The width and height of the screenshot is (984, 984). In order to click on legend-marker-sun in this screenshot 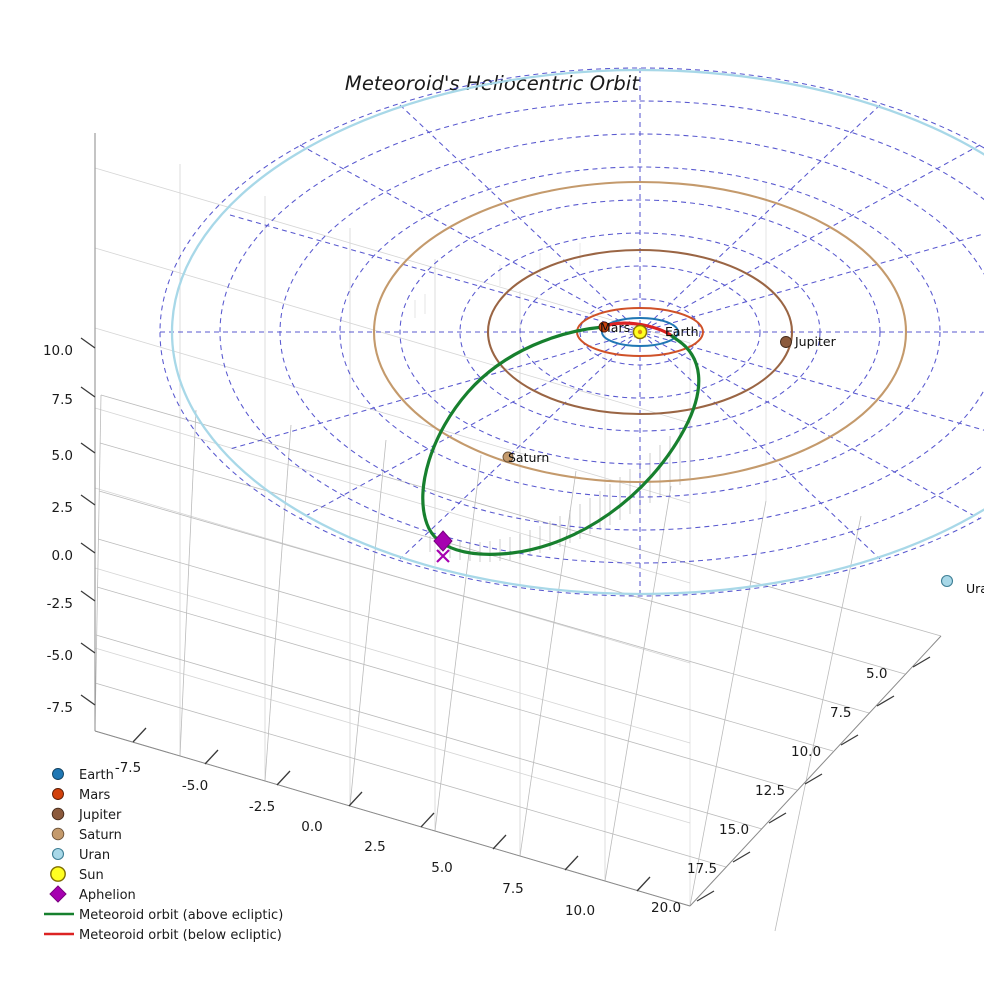, I will do `click(58, 874)`.